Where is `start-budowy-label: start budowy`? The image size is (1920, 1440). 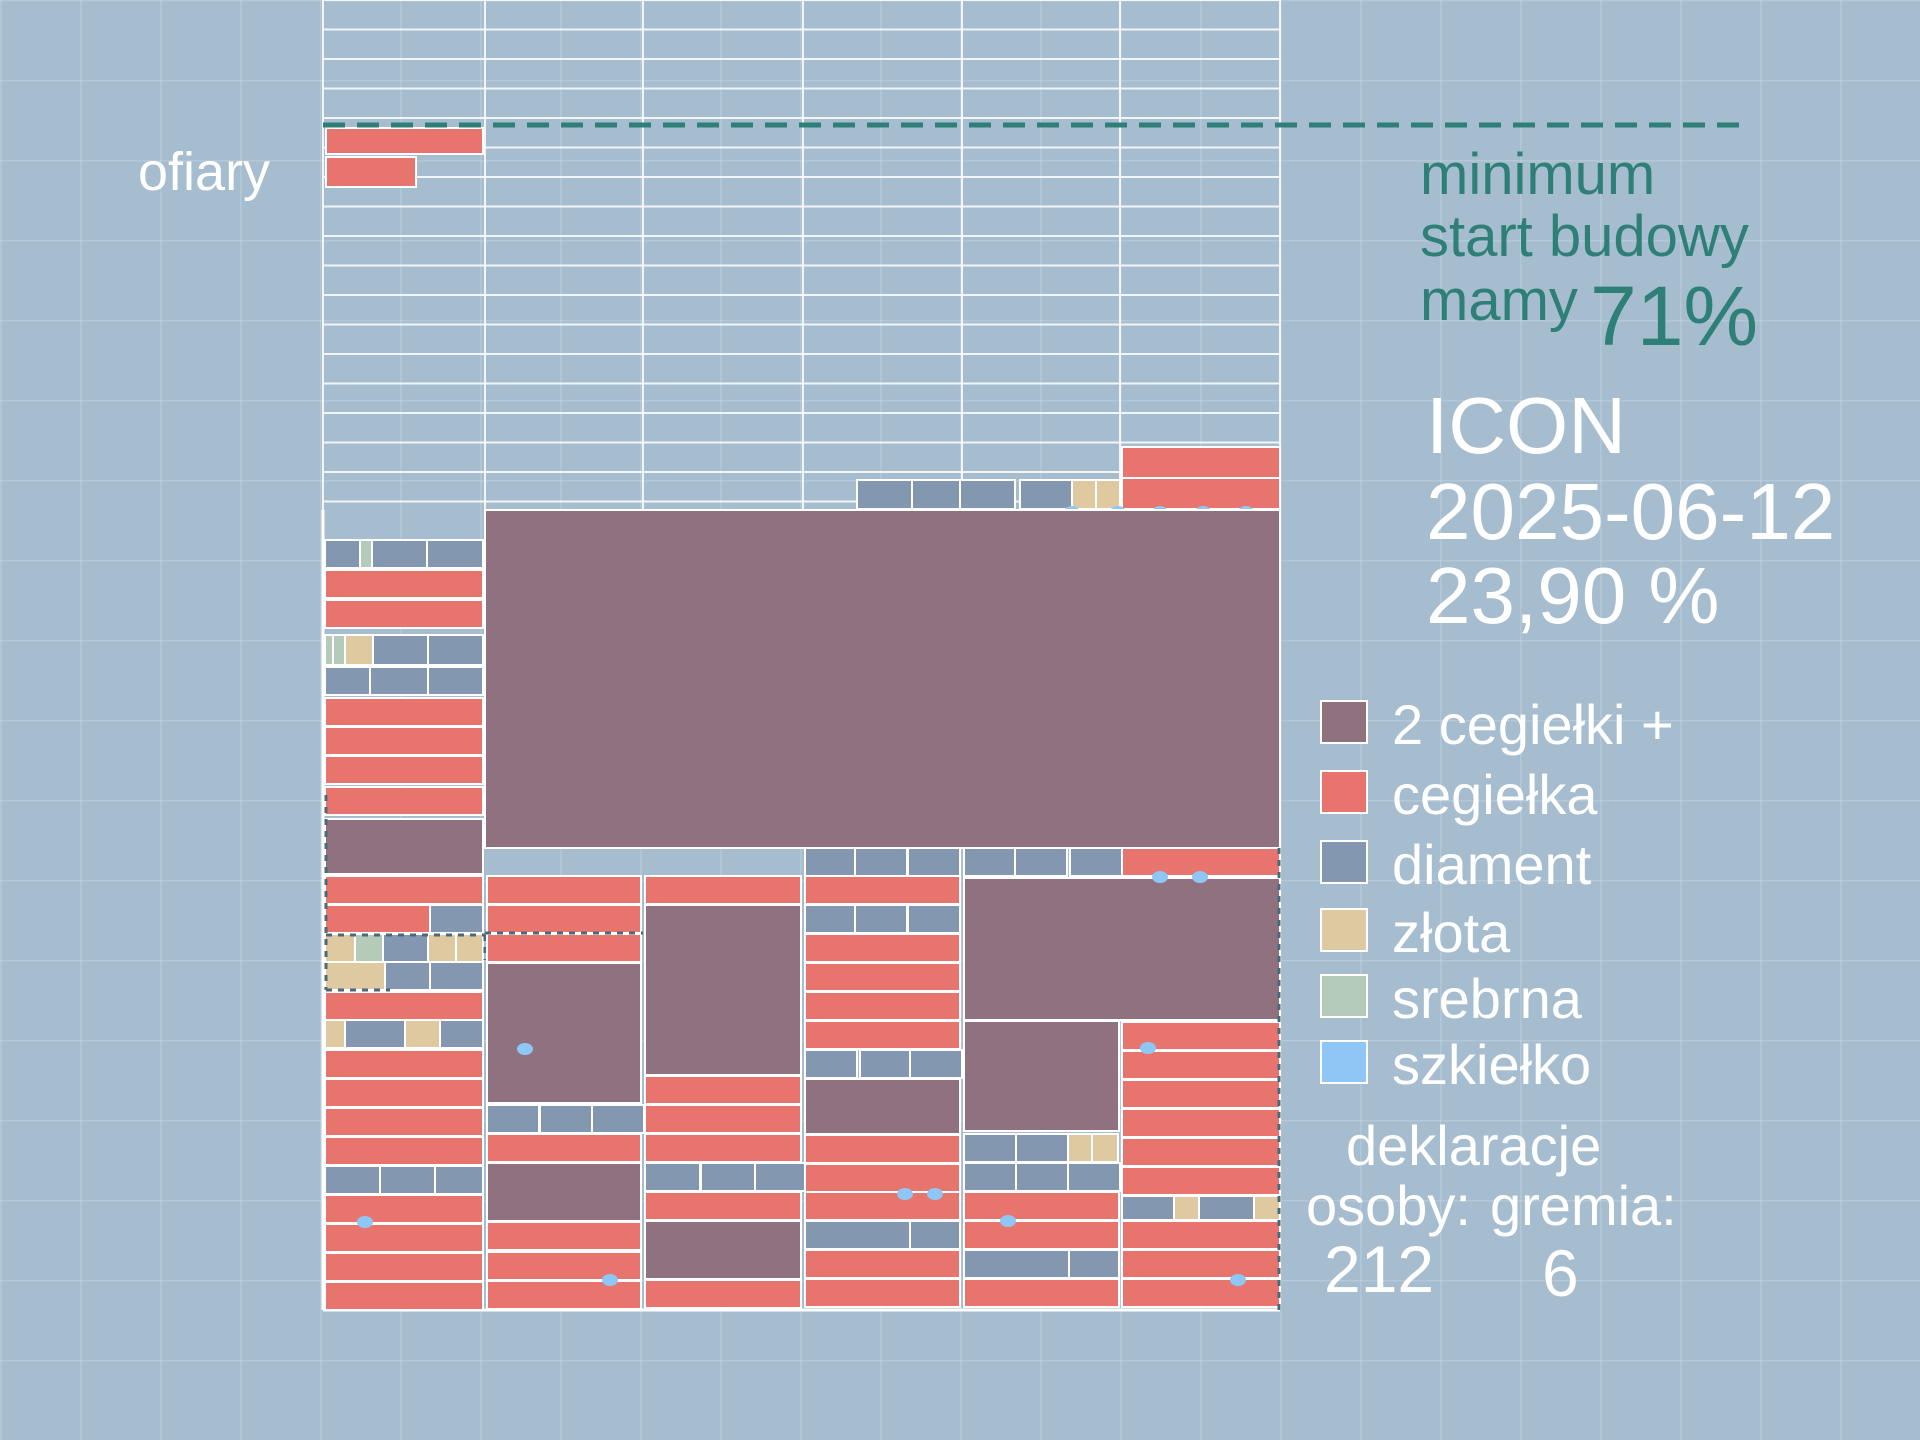 start-budowy-label: start budowy is located at coordinates (1584, 236).